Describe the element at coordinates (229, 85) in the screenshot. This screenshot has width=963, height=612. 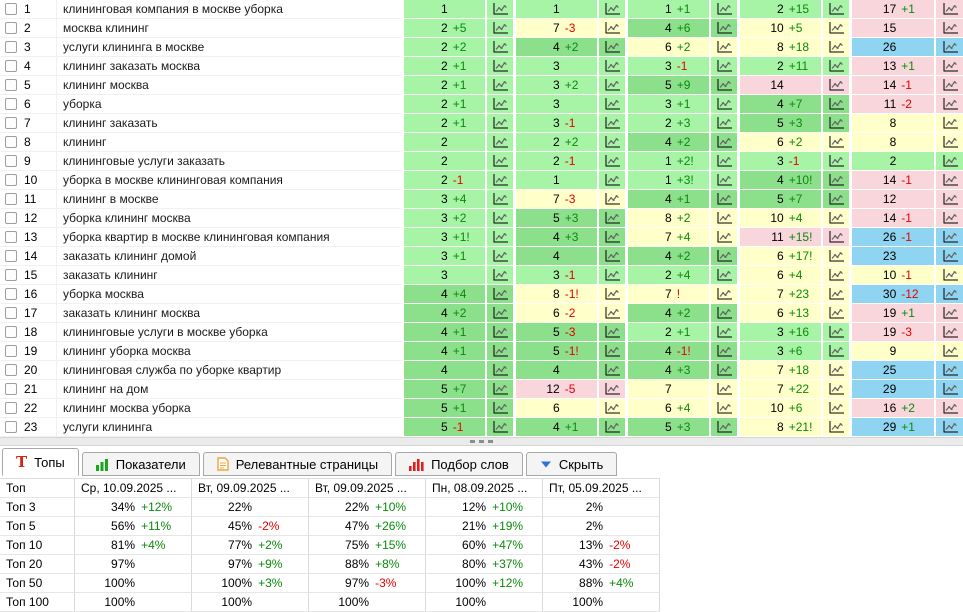
I see `keyword-cell: клининг москва` at that location.